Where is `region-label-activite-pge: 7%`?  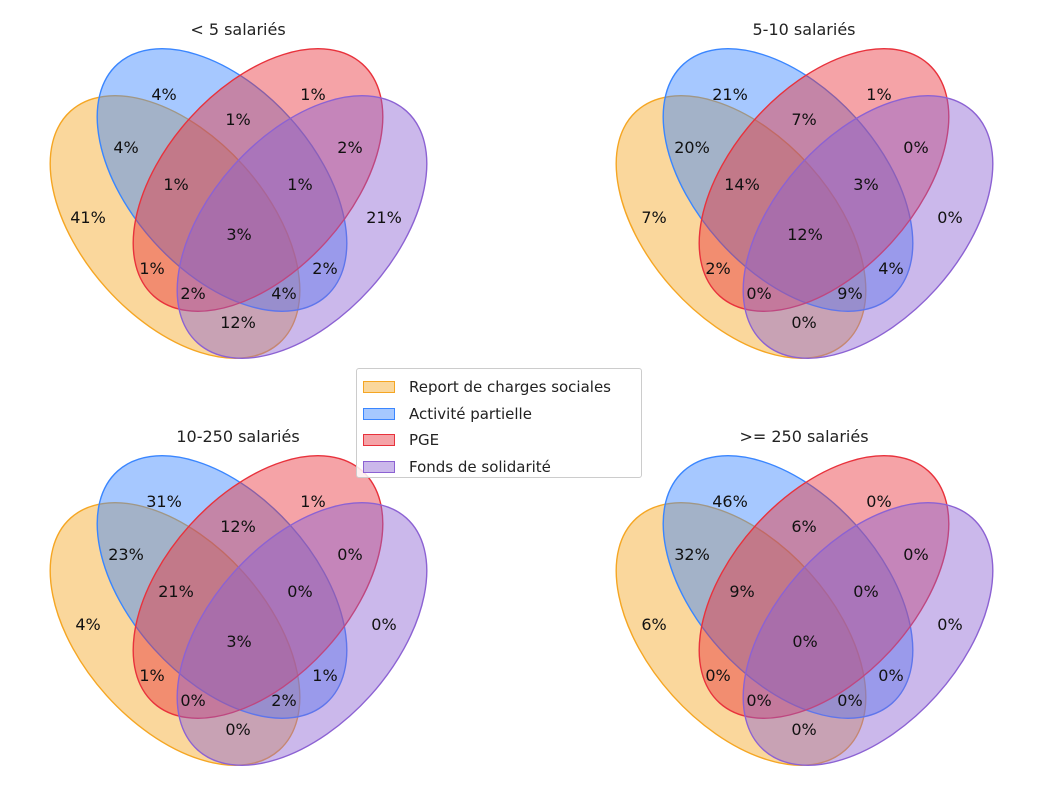 region-label-activite-pge: 7% is located at coordinates (803, 119).